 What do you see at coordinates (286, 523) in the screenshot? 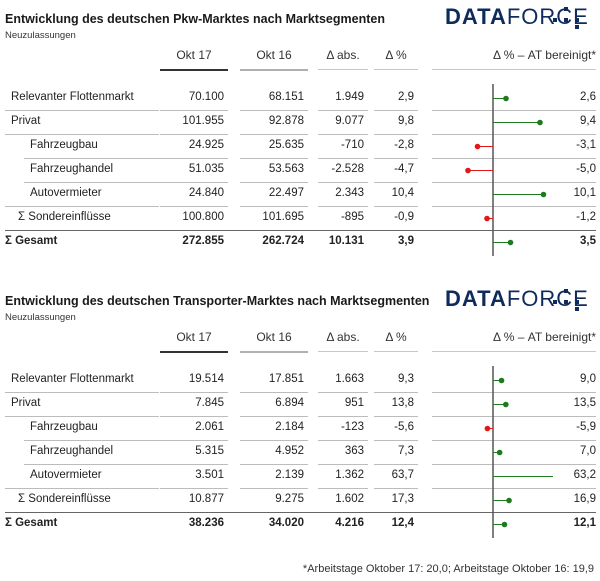
I see `cell-previous: 34.020` at bounding box center [286, 523].